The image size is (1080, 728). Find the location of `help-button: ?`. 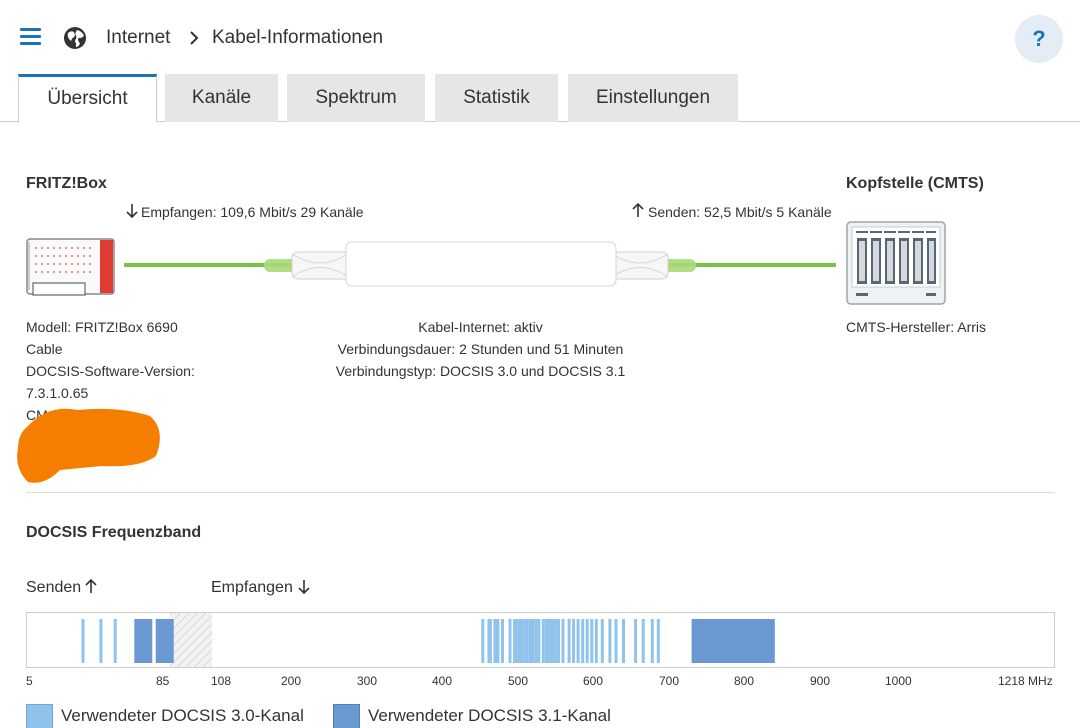

help-button: ? is located at coordinates (1039, 39).